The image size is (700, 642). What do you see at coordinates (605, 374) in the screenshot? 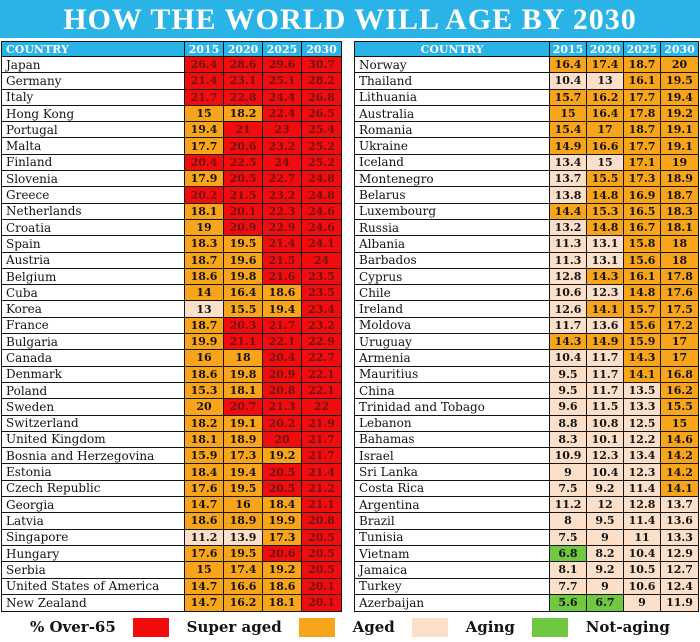
I see `value-cell: 11.7` at bounding box center [605, 374].